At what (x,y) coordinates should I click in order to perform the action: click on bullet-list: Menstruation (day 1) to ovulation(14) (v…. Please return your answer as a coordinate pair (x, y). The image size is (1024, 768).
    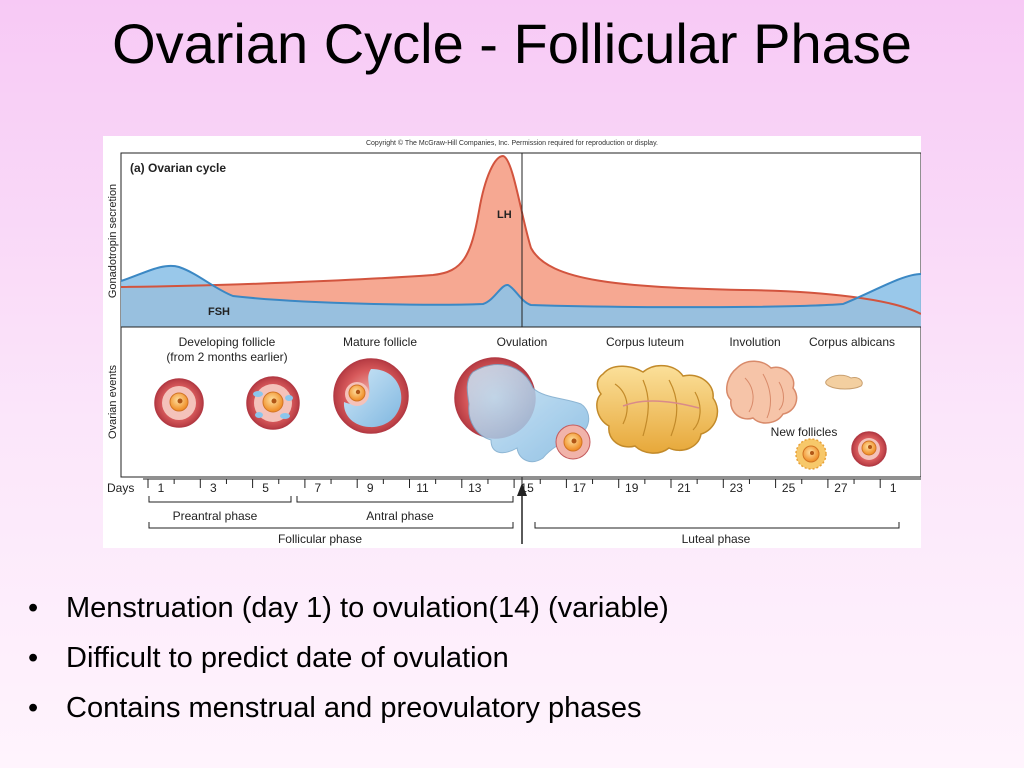
    Looking at the image, I should click on (348, 661).